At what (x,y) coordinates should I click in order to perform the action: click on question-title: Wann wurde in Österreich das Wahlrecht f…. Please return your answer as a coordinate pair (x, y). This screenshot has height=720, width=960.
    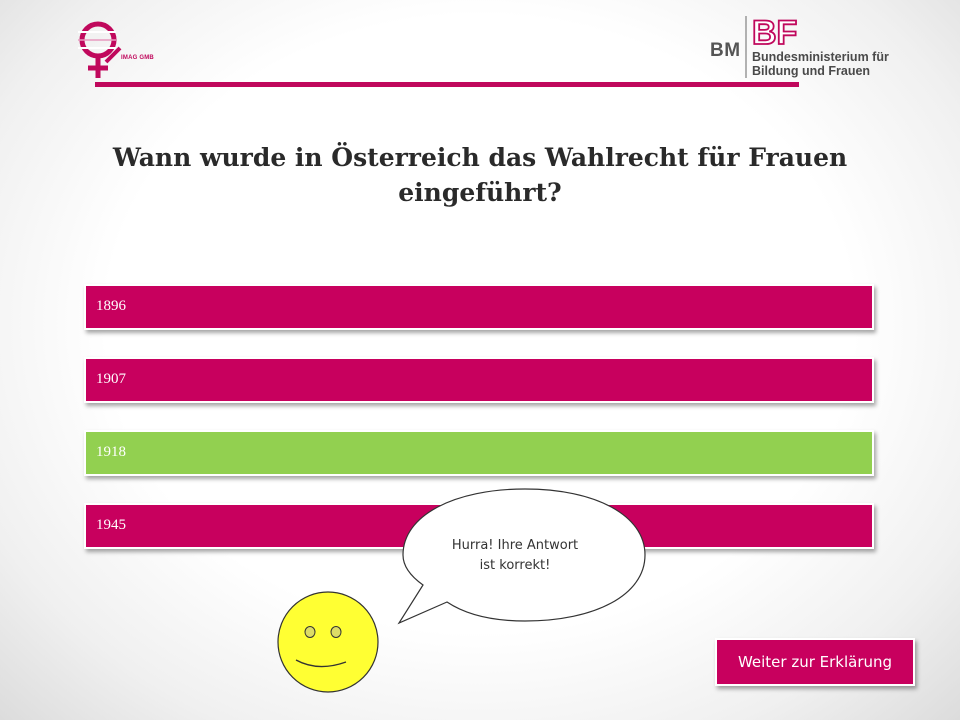
    Looking at the image, I should click on (480, 175).